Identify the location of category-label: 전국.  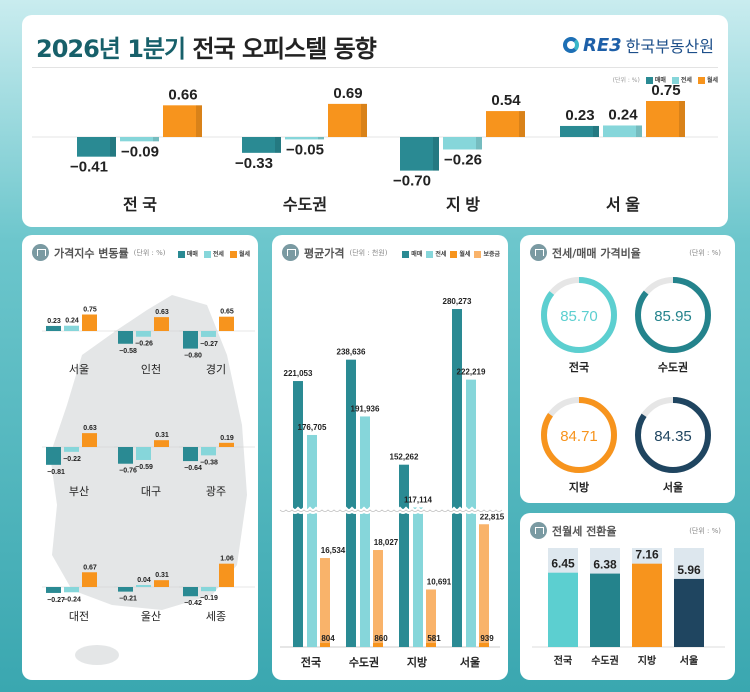
(311, 662).